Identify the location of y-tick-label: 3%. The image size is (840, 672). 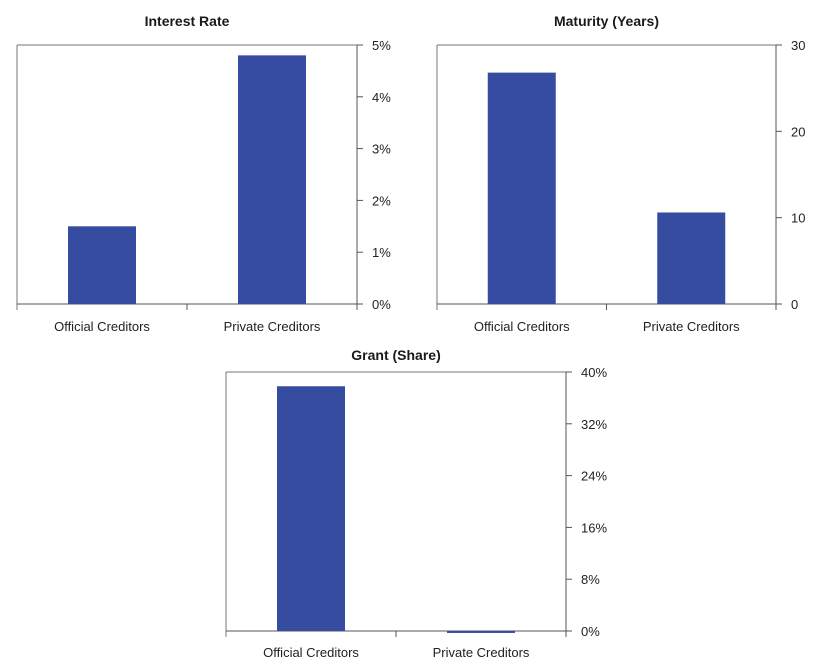
(381, 149).